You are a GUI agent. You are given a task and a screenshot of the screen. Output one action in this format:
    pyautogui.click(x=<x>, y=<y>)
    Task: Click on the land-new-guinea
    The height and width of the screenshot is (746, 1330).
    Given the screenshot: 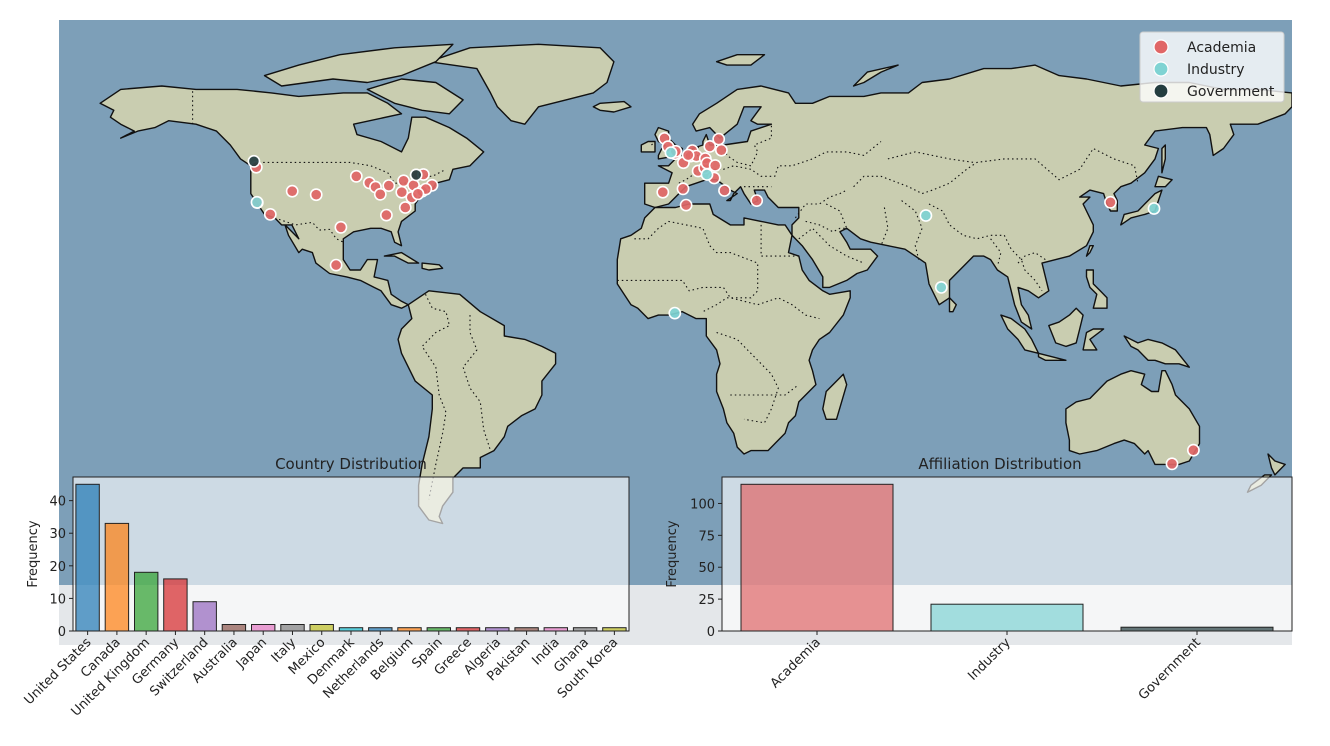 What is the action you would take?
    pyautogui.click(x=1157, y=351)
    